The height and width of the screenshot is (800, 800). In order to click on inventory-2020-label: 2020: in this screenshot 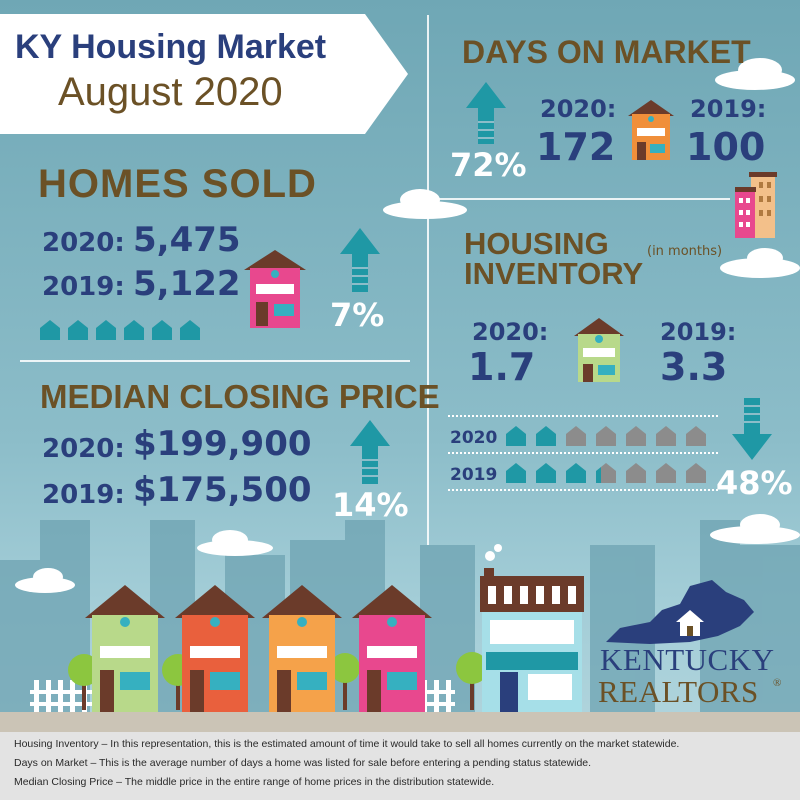, I will do `click(510, 332)`.